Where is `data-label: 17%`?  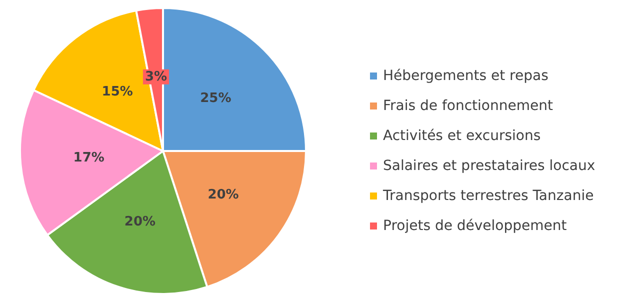 data-label: 17% is located at coordinates (88, 158).